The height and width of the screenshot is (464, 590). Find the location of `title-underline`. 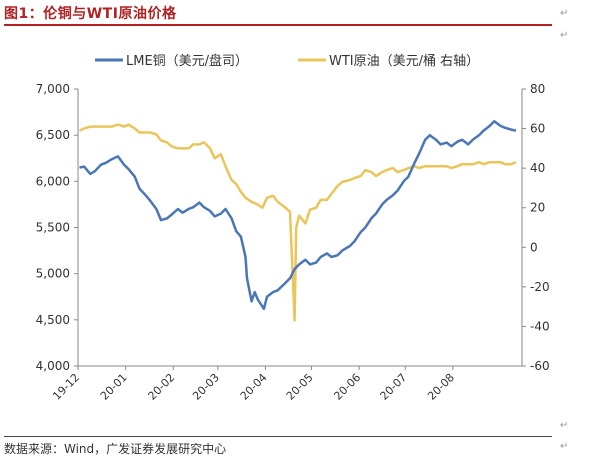

title-underline is located at coordinates (278, 25).